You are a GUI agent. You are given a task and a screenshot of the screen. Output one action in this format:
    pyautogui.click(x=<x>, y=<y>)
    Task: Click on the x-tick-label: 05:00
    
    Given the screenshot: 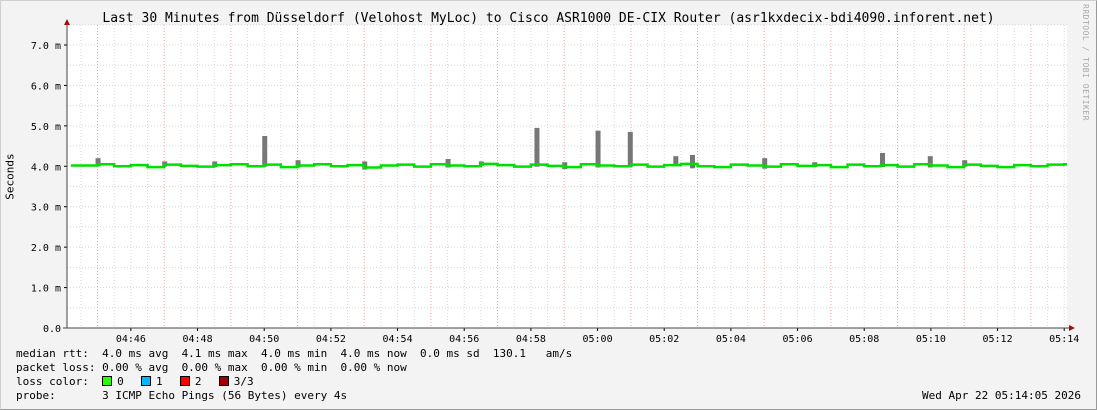 What is the action you would take?
    pyautogui.click(x=598, y=339)
    